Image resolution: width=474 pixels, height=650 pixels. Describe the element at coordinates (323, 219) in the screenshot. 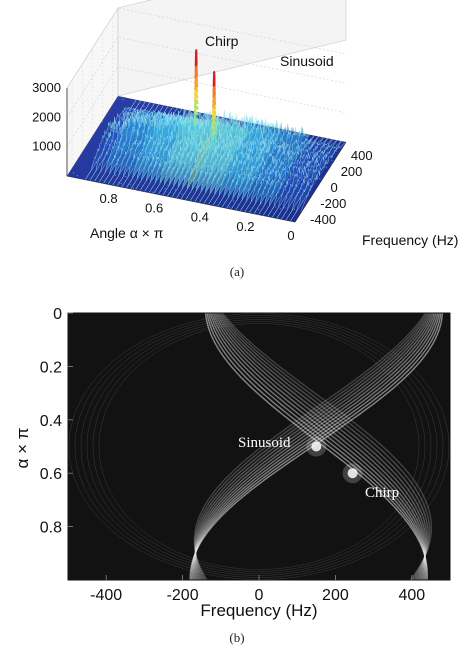

I see `frequency-tick-label-3d: -400` at that location.